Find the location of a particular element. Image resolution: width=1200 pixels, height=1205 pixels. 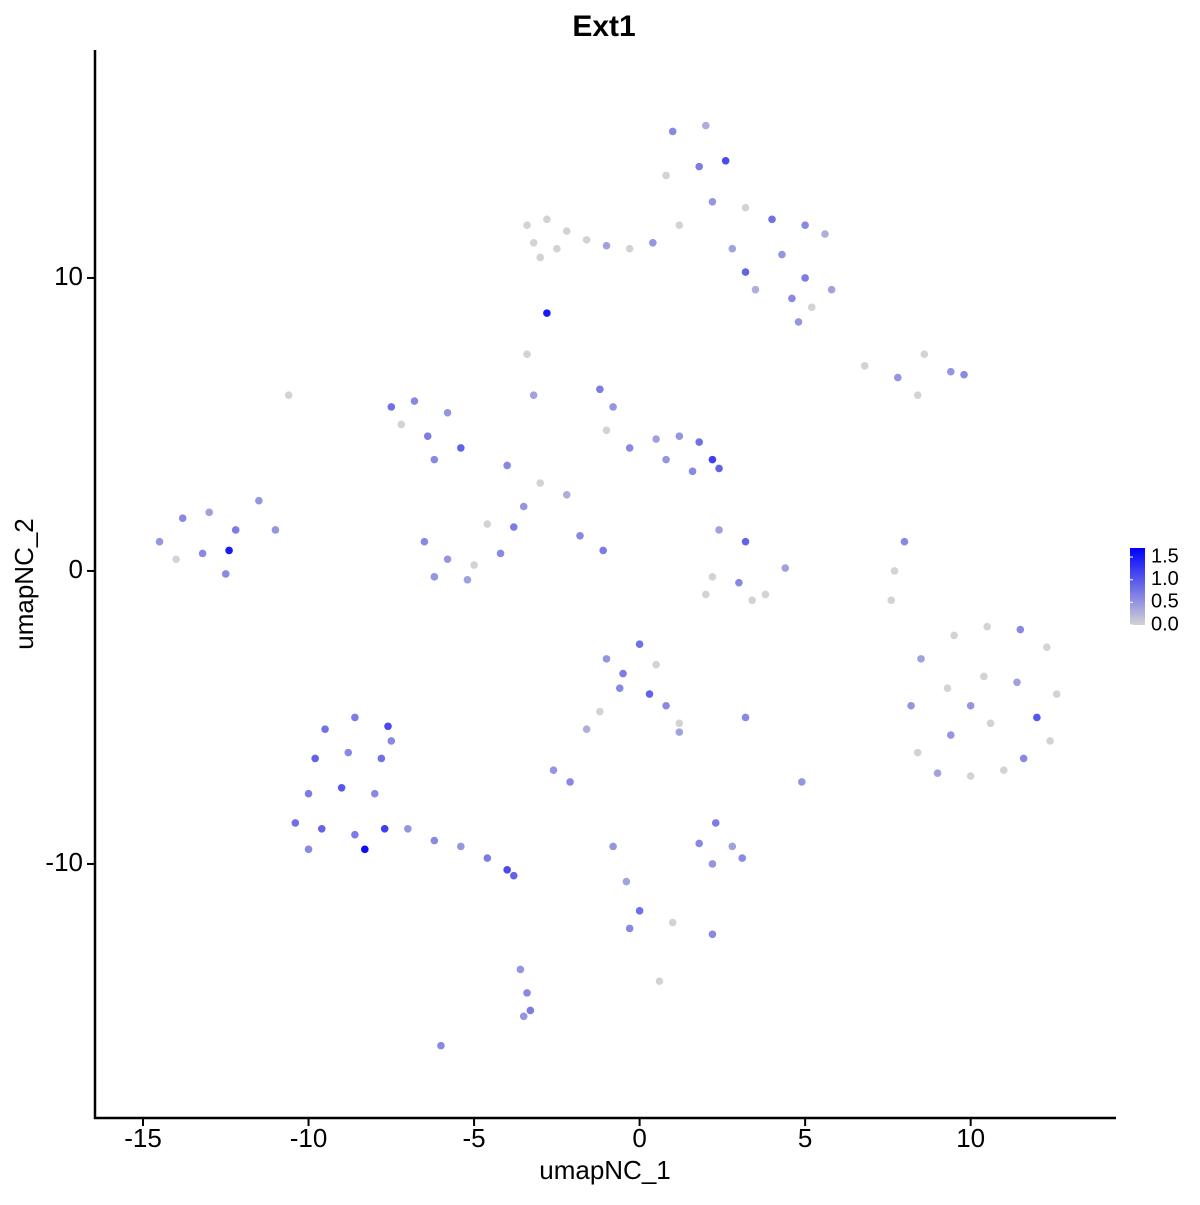

colorbar-tick-label: 0.5 is located at coordinates (1165, 602).